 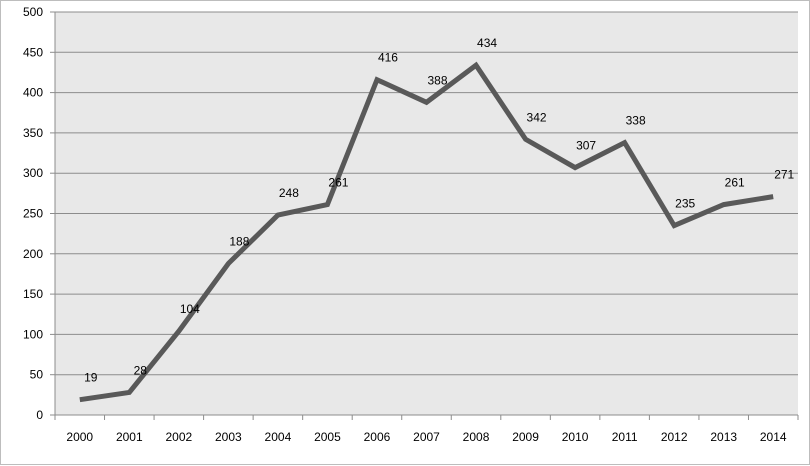 I want to click on data-label: 28, so click(x=141, y=370).